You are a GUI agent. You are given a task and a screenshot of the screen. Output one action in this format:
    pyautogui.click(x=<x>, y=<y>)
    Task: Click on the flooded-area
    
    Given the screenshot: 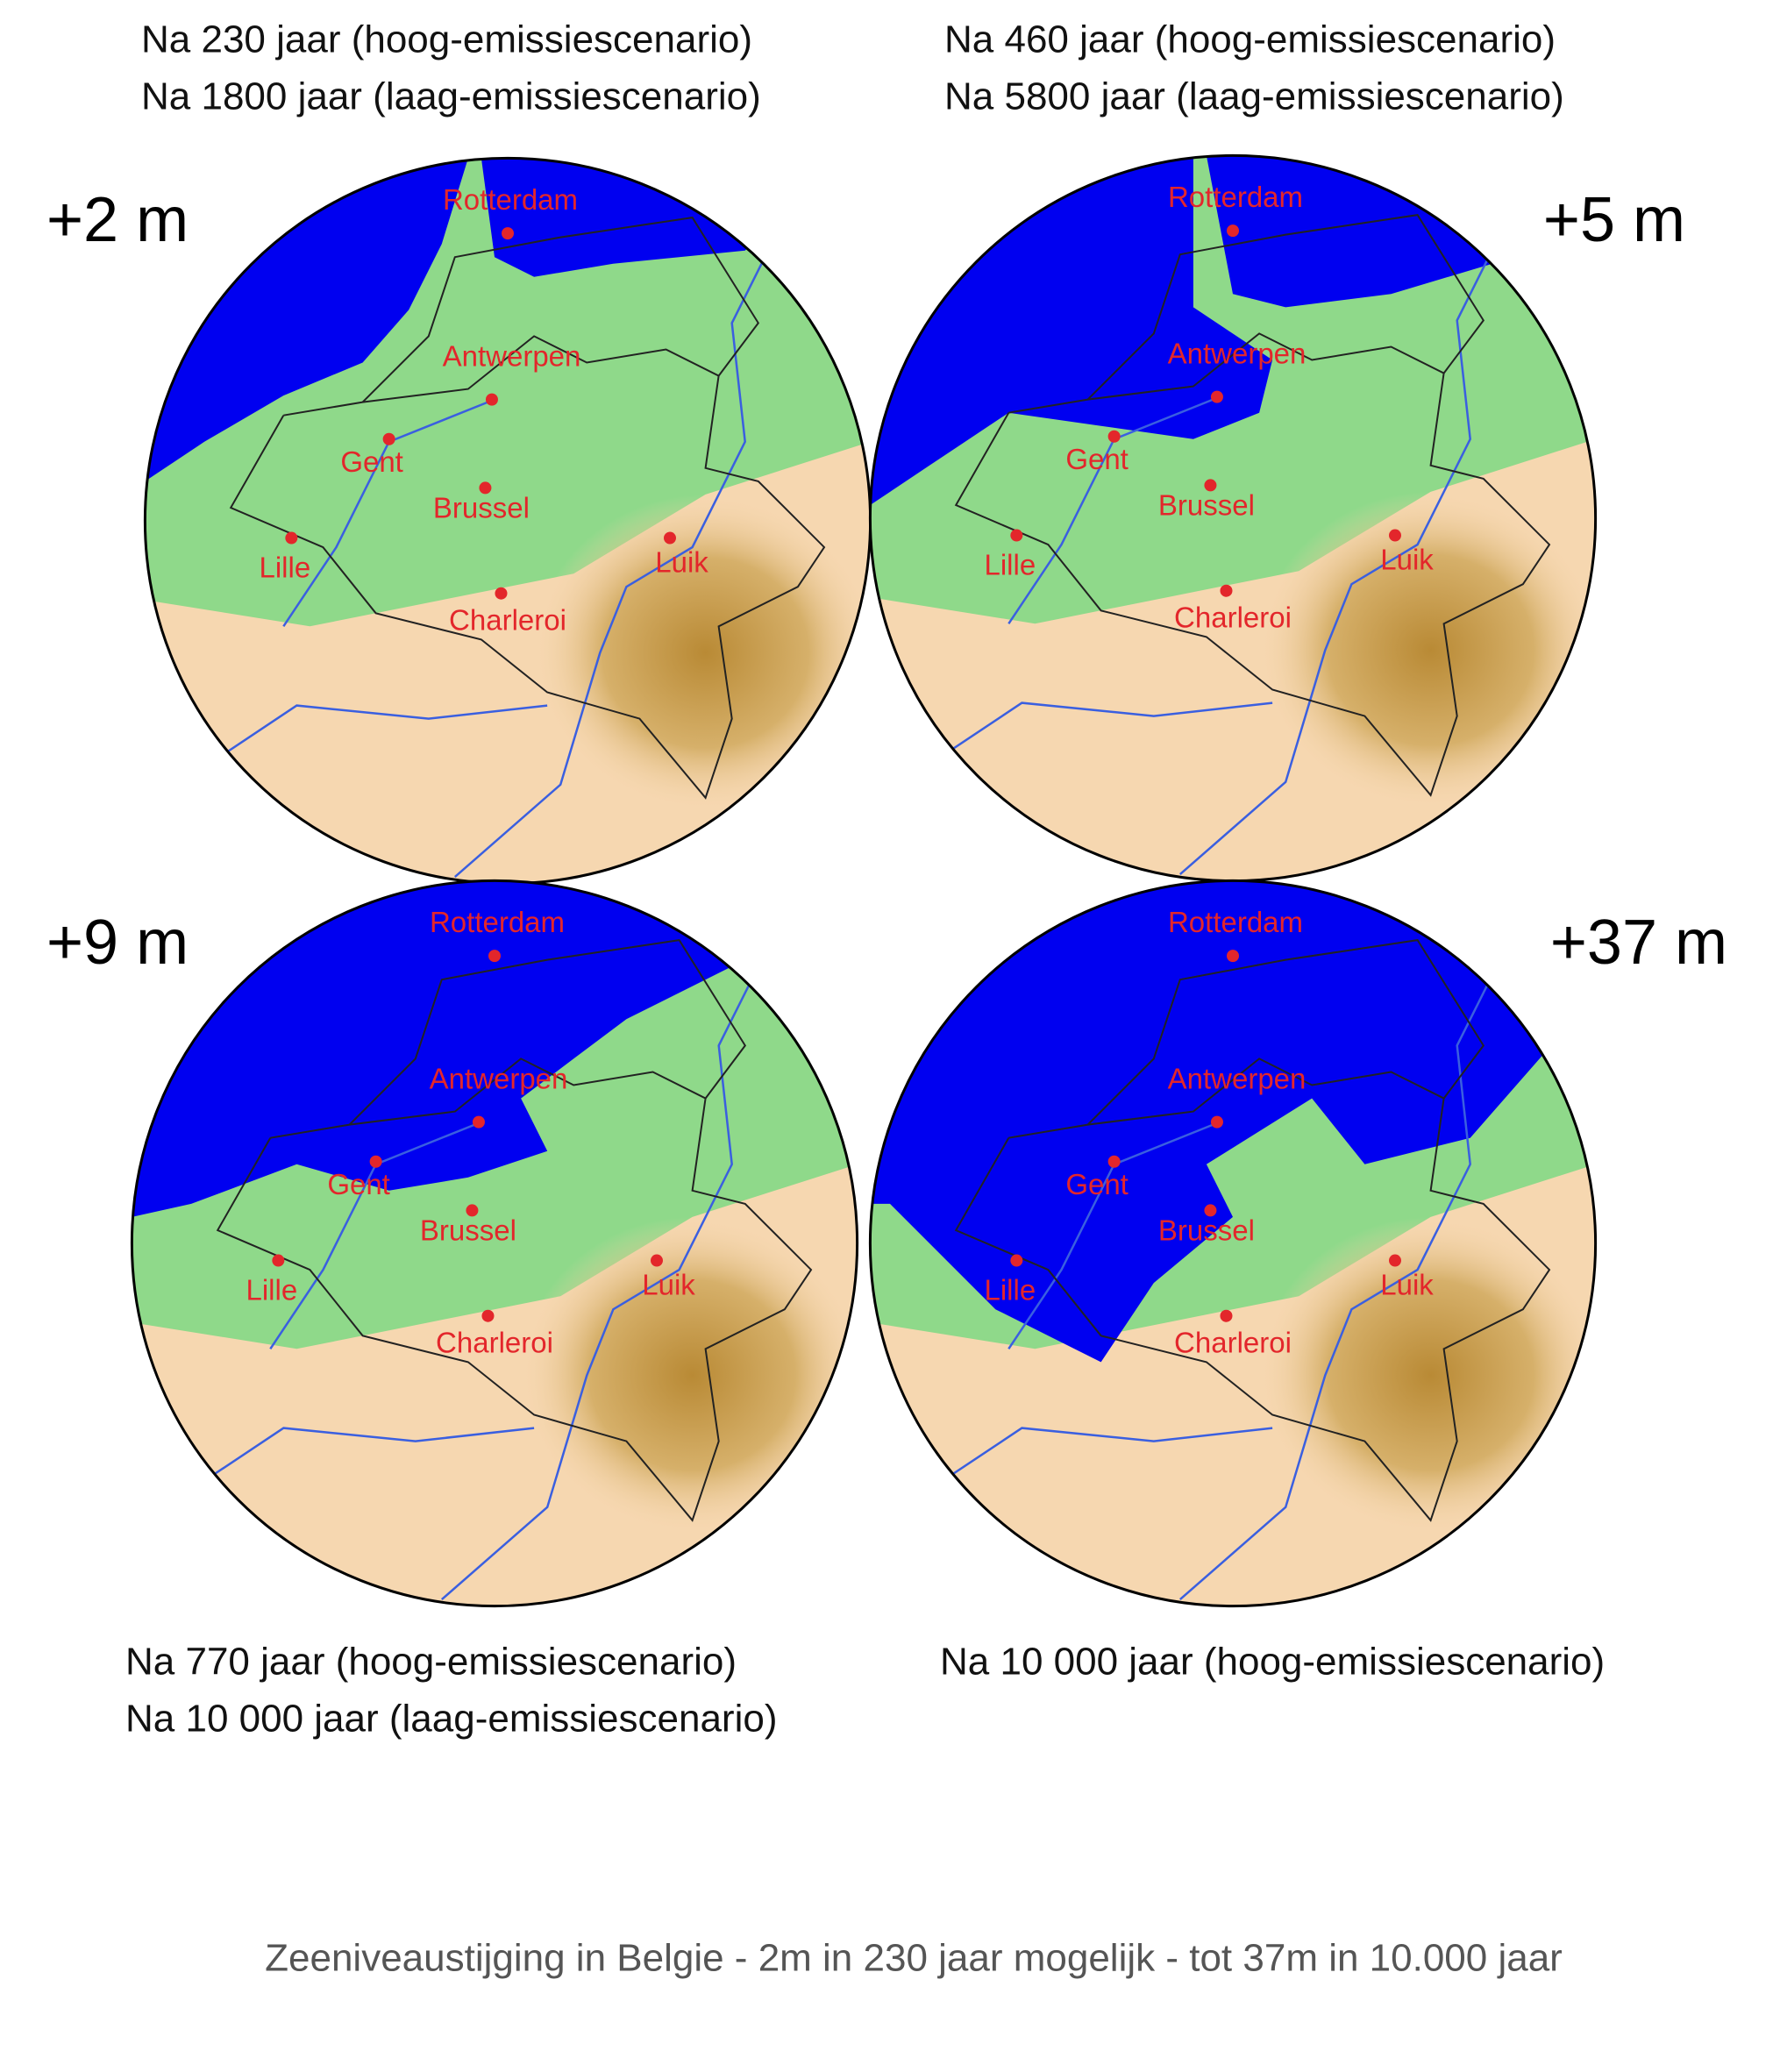 What is the action you would take?
    pyautogui.click(x=495, y=1048)
    